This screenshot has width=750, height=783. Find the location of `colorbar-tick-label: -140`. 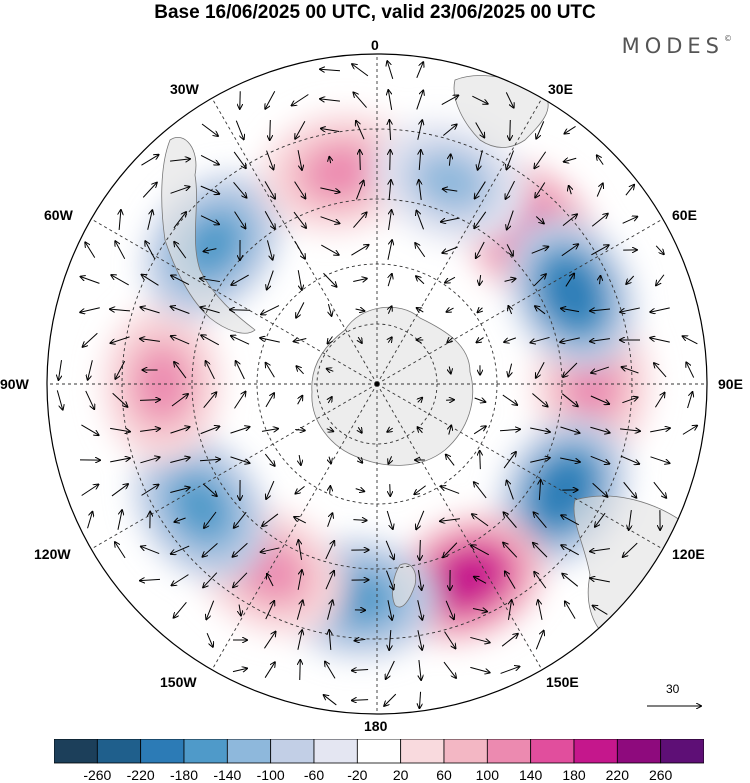

colorbar-tick-label: -140 is located at coordinates (227, 775).